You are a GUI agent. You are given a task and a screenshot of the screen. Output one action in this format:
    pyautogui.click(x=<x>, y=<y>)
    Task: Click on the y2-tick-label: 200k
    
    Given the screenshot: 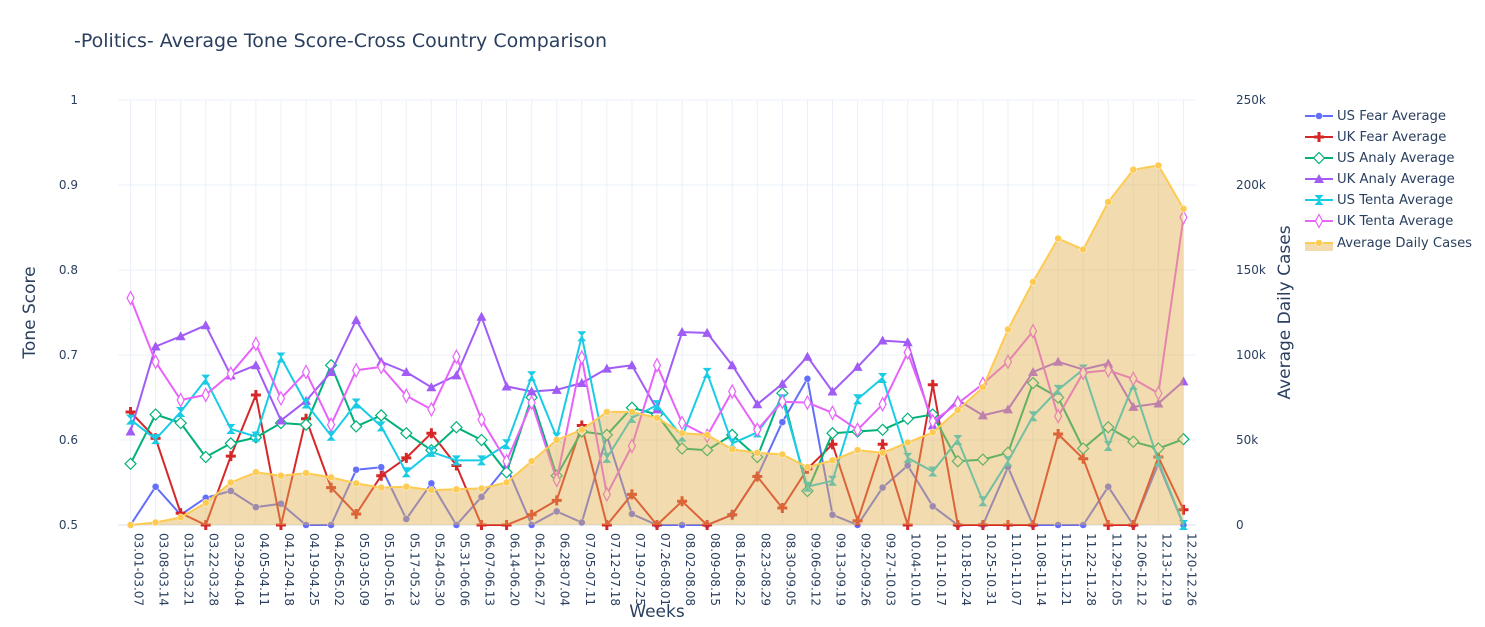 What is the action you would take?
    pyautogui.click(x=1251, y=185)
    